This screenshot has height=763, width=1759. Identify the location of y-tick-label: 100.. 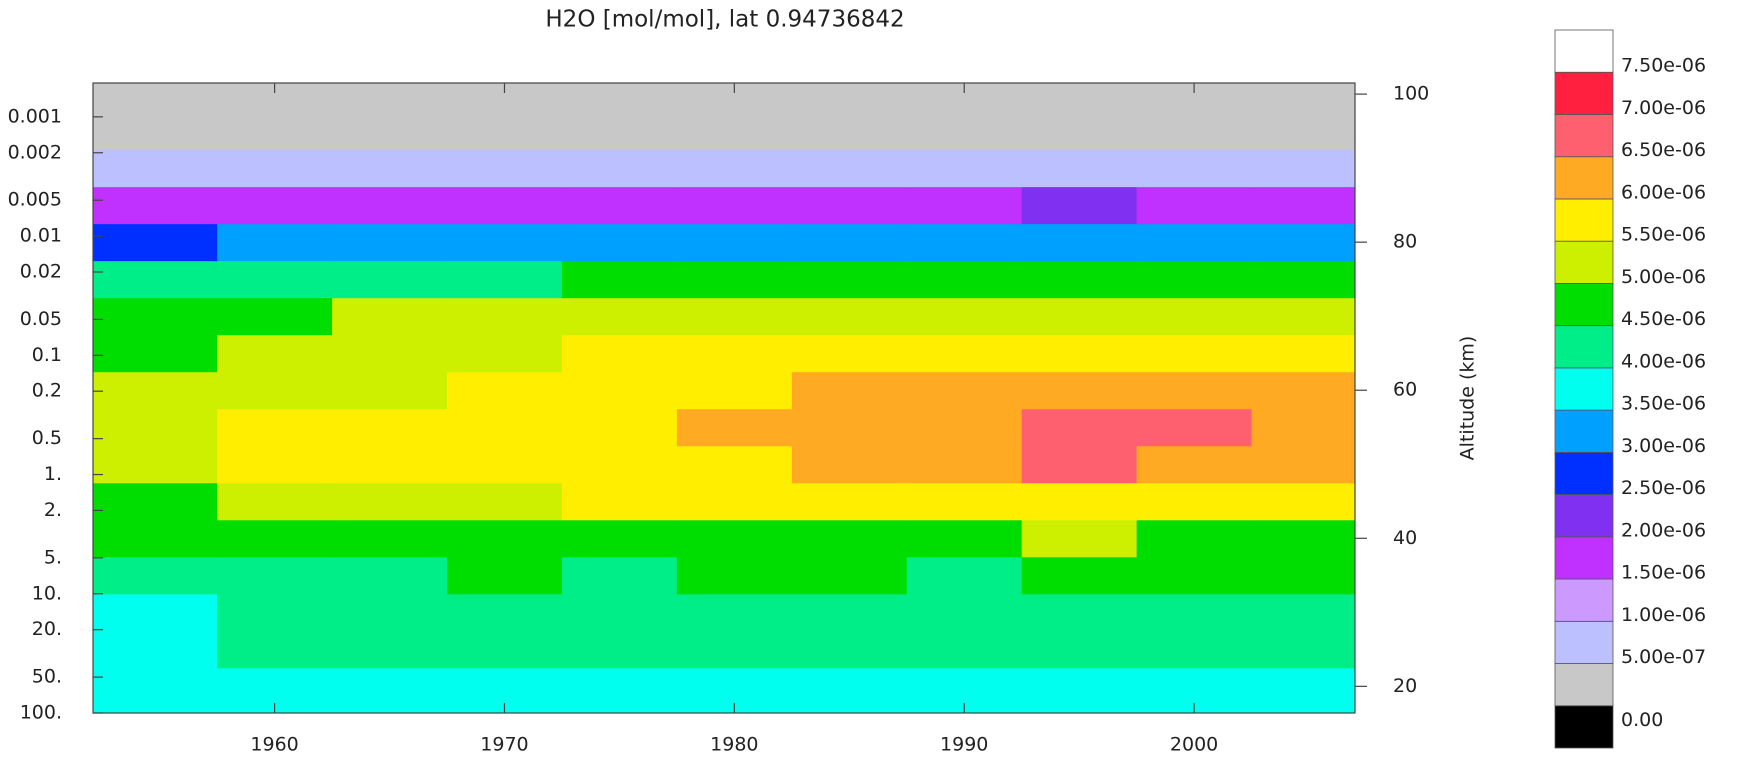
(41, 713).